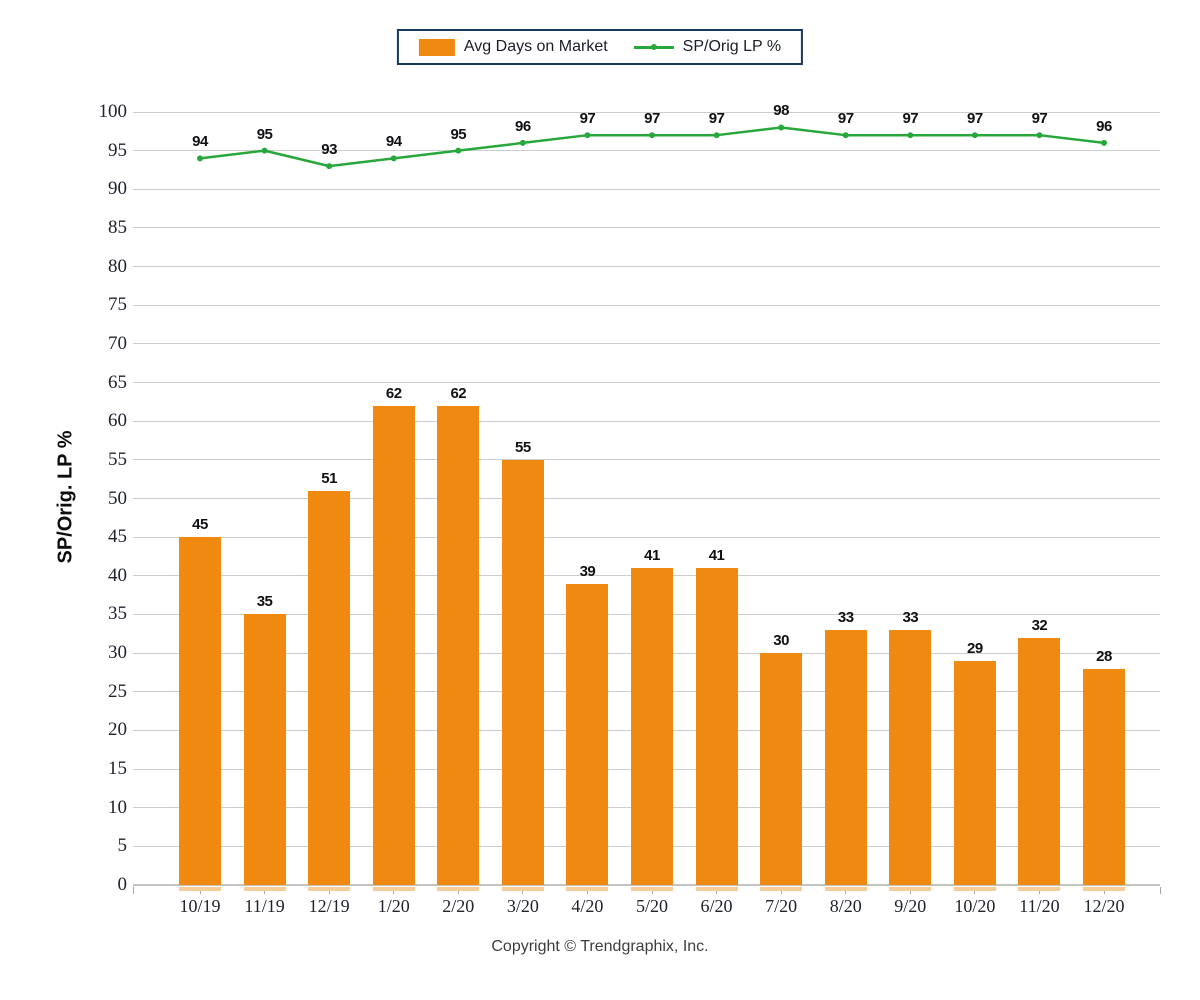 This screenshot has height=1000, width=1200. What do you see at coordinates (458, 906) in the screenshot?
I see `x-tick-label: 2/20` at bounding box center [458, 906].